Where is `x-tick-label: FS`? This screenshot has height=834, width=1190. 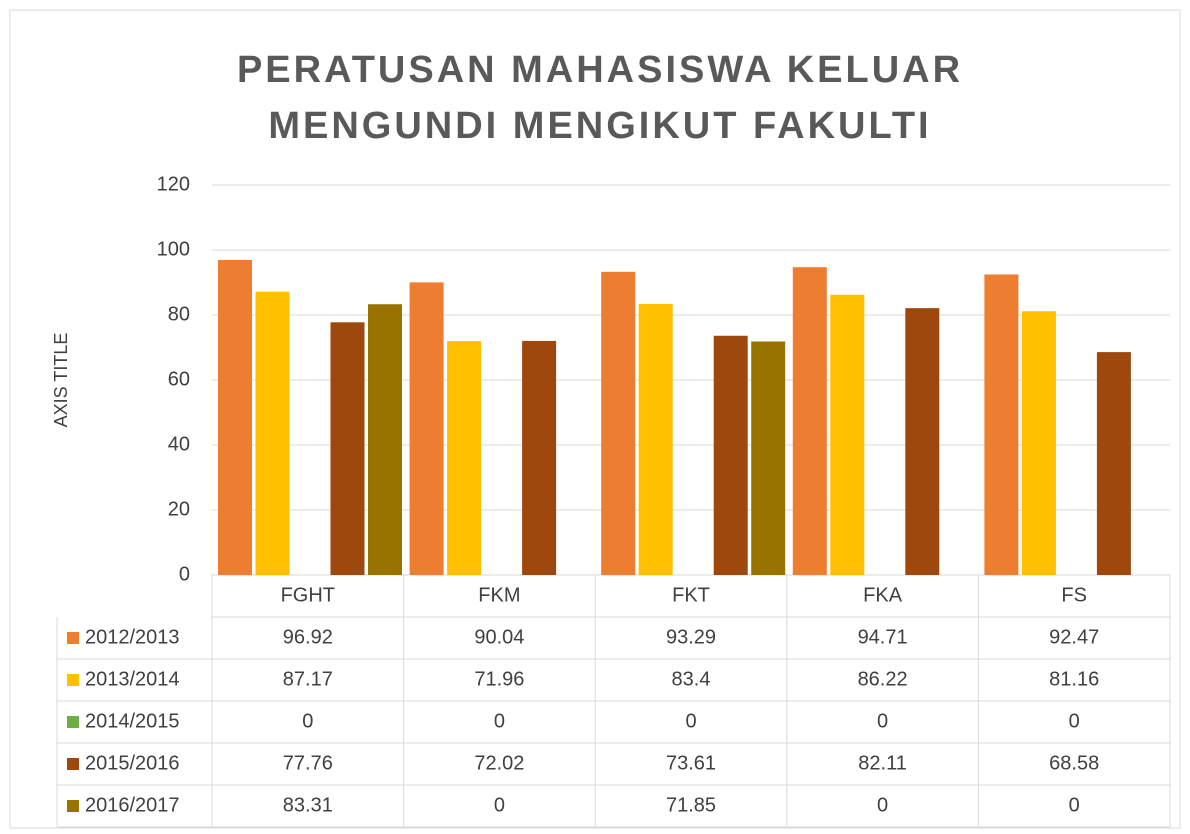 x-tick-label: FS is located at coordinates (1074, 595).